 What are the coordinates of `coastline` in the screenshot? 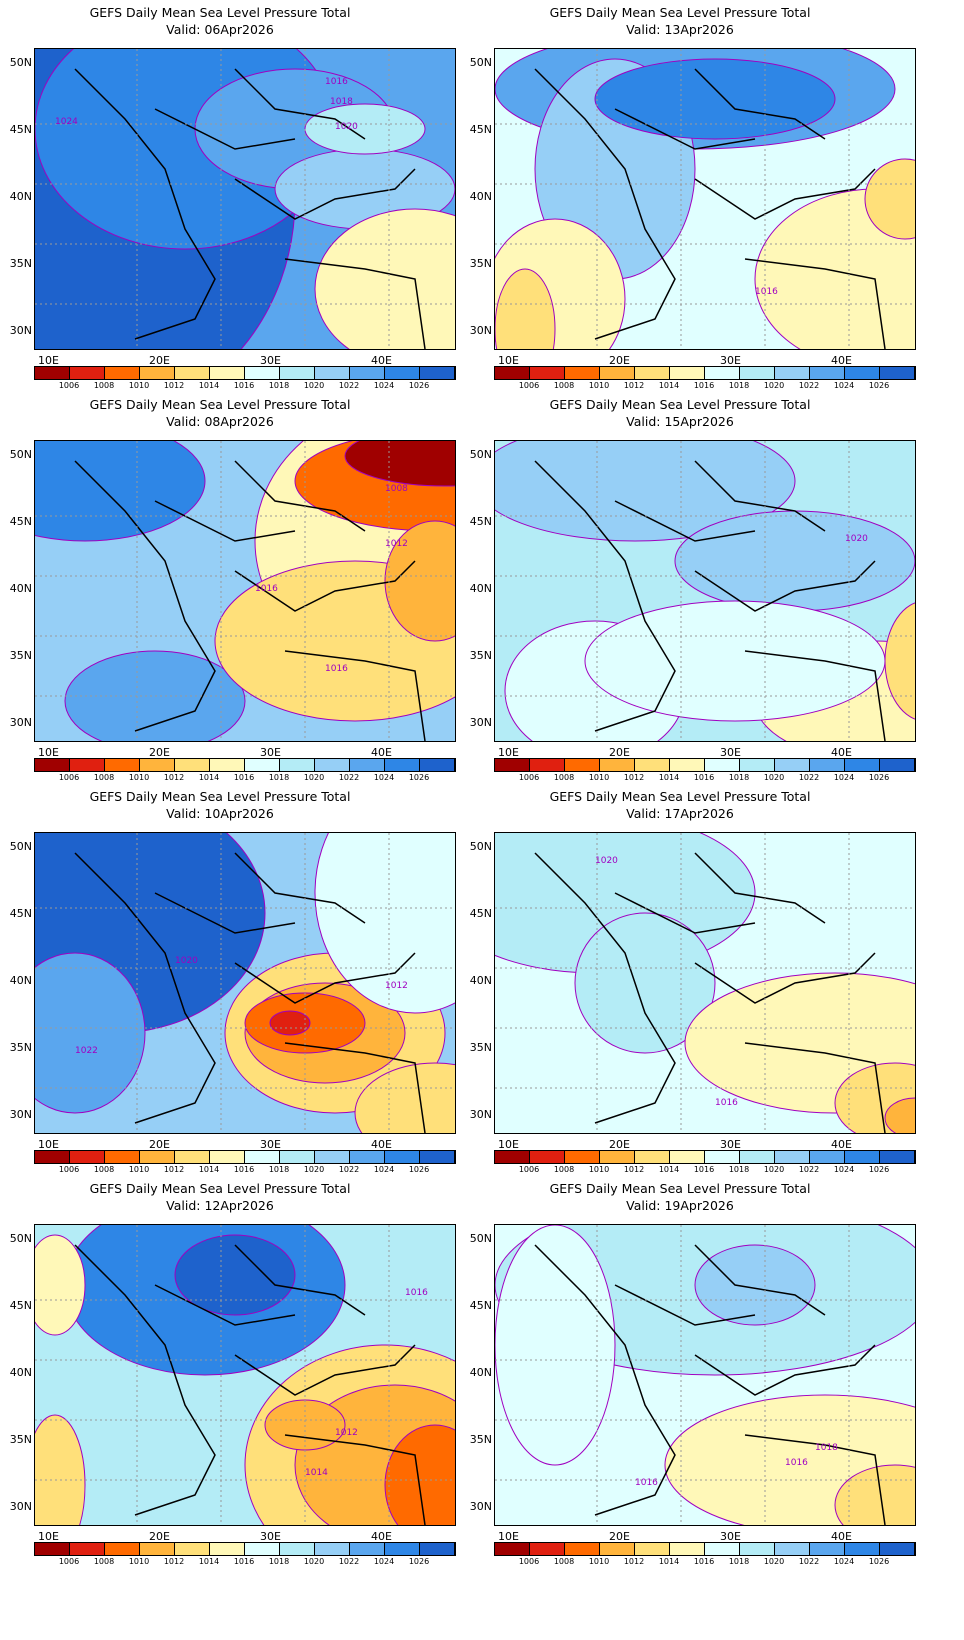 It's located at (710, 992).